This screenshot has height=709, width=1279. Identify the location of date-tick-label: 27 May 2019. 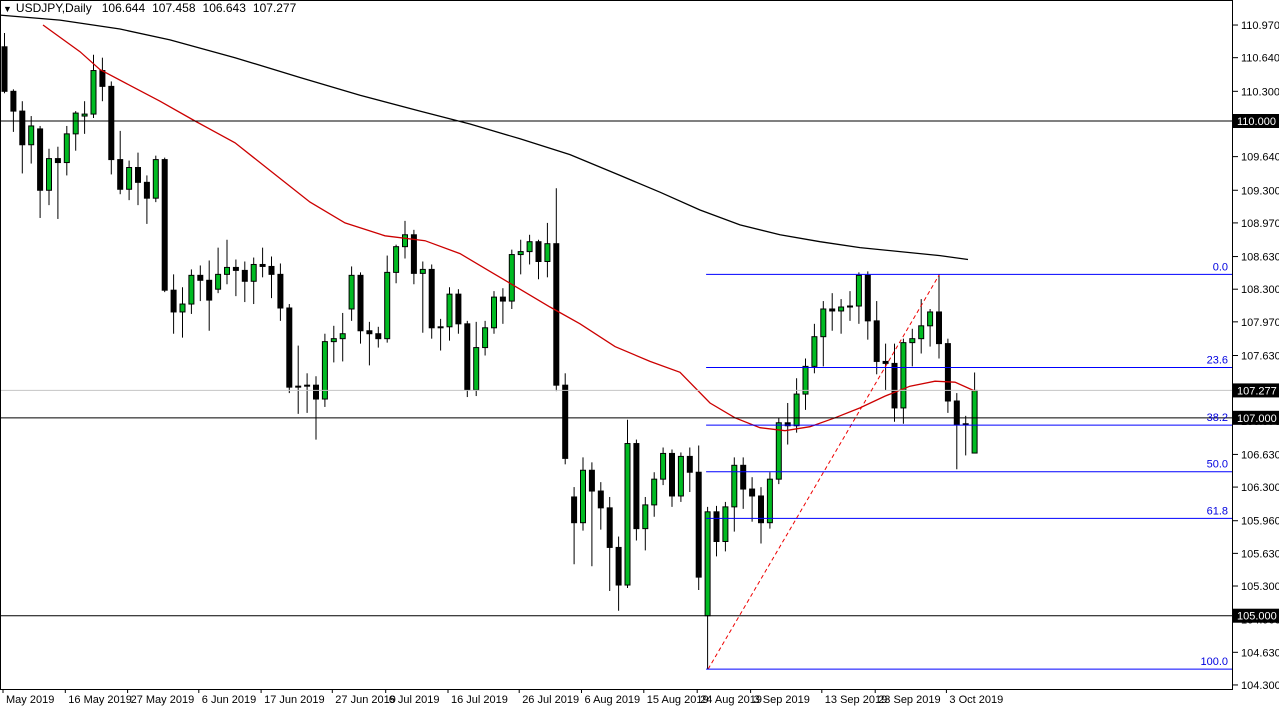
(163, 700).